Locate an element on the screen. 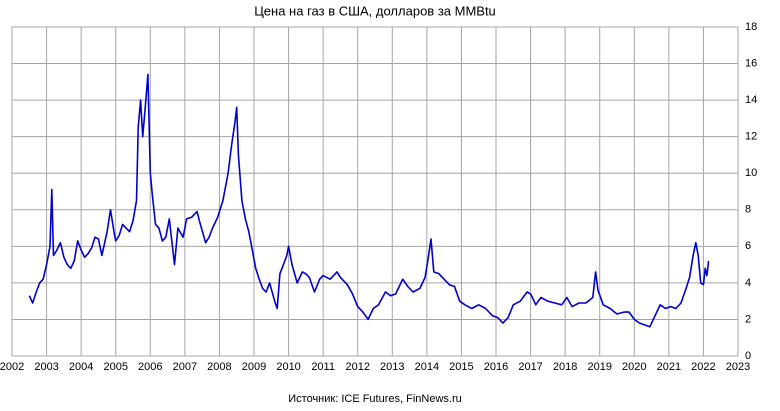 The image size is (780, 411). y-tick-label: 14 is located at coordinates (751, 100).